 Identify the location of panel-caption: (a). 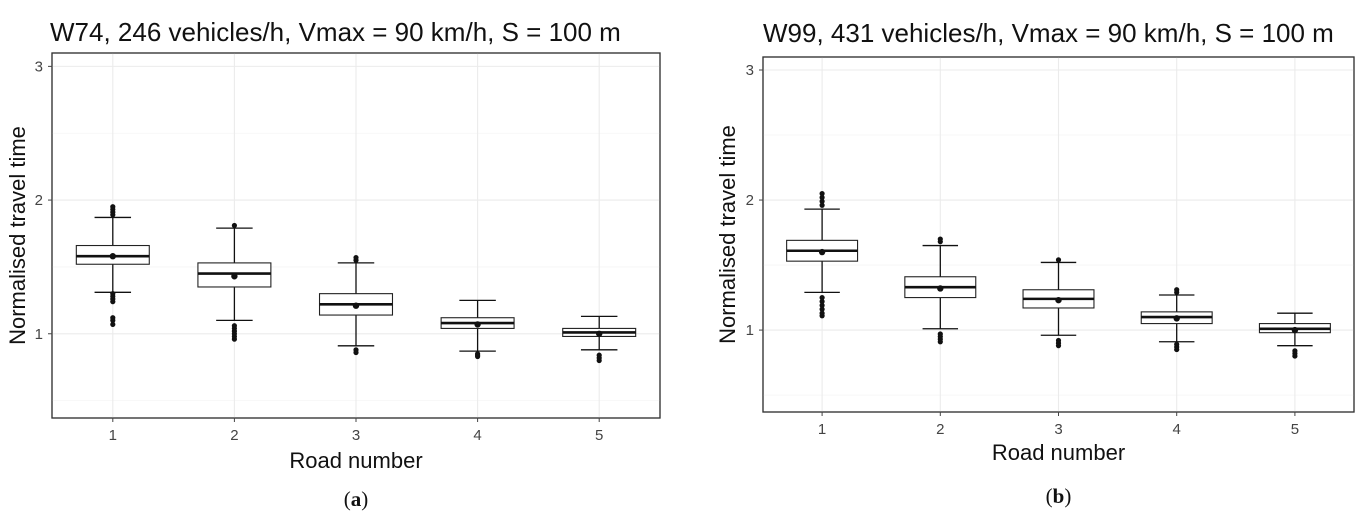
(356, 499).